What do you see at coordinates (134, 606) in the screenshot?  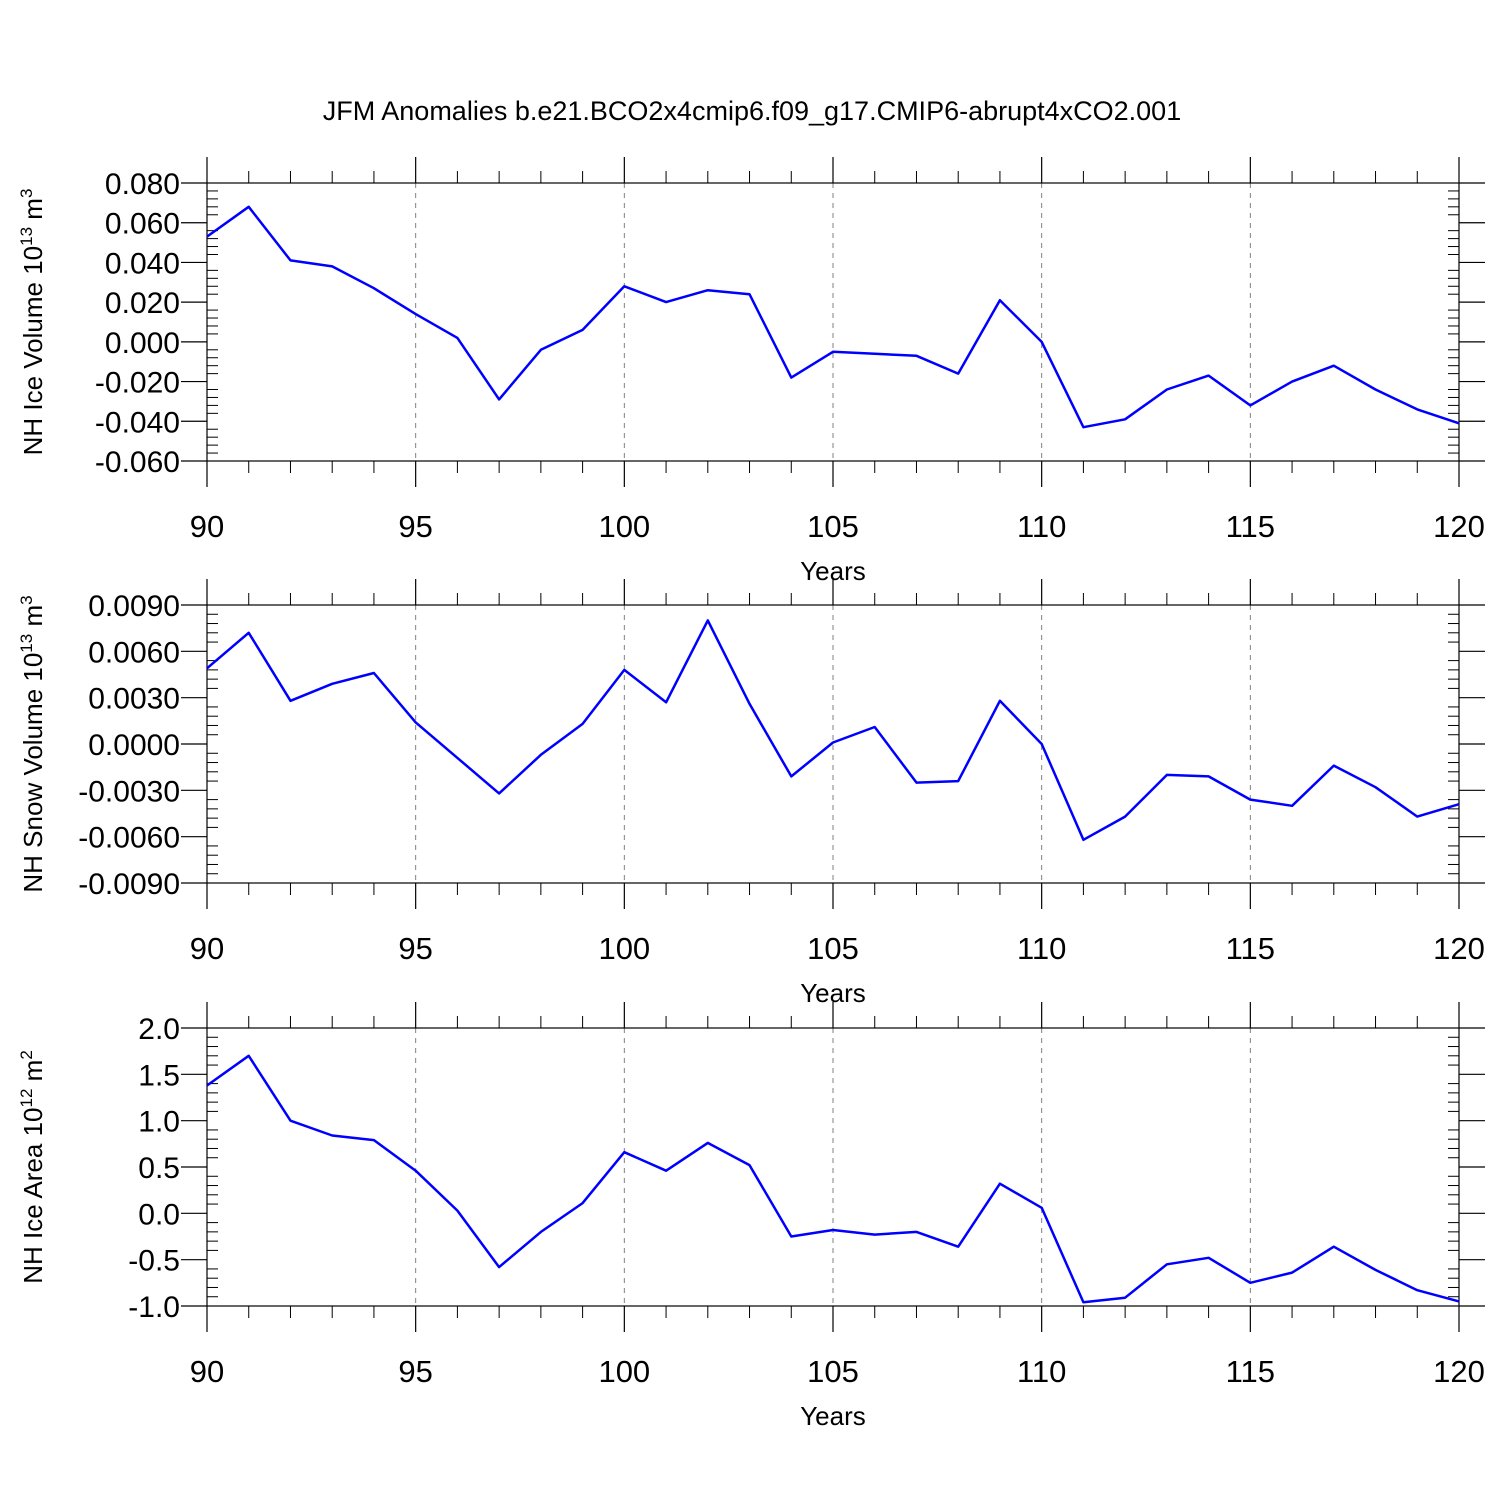 I see `y-tick-label: 0.0090` at bounding box center [134, 606].